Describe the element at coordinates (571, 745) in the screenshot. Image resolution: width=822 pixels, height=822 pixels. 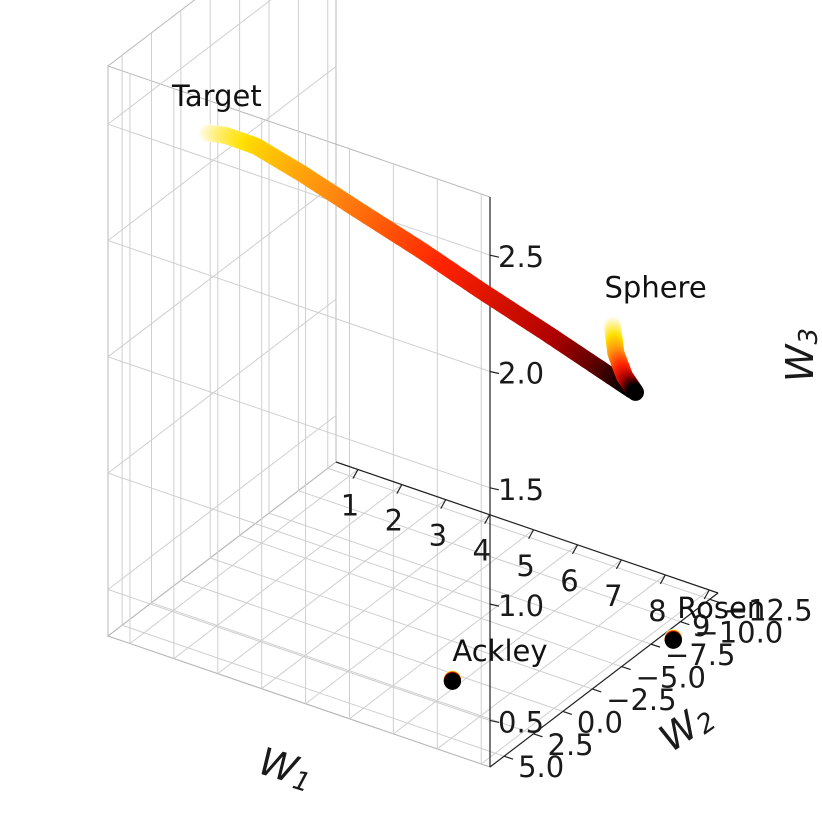
I see `y-tick-label: 2.5` at that location.